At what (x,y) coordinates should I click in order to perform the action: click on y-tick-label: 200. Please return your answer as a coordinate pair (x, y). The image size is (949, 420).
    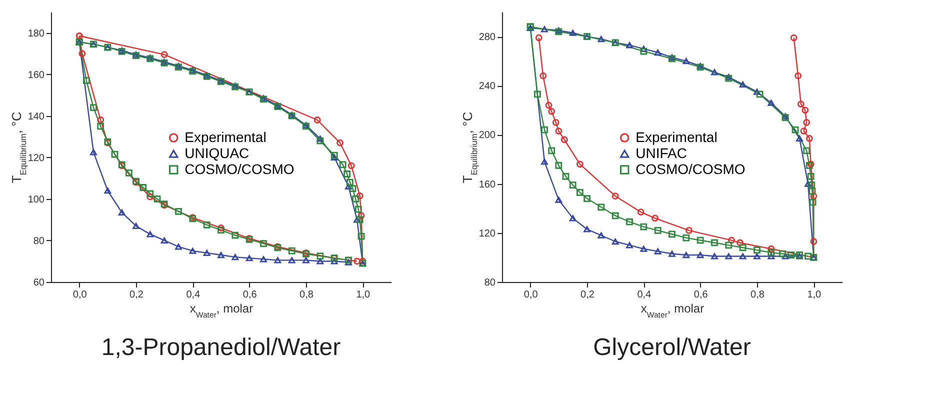
    Looking at the image, I should click on (487, 136).